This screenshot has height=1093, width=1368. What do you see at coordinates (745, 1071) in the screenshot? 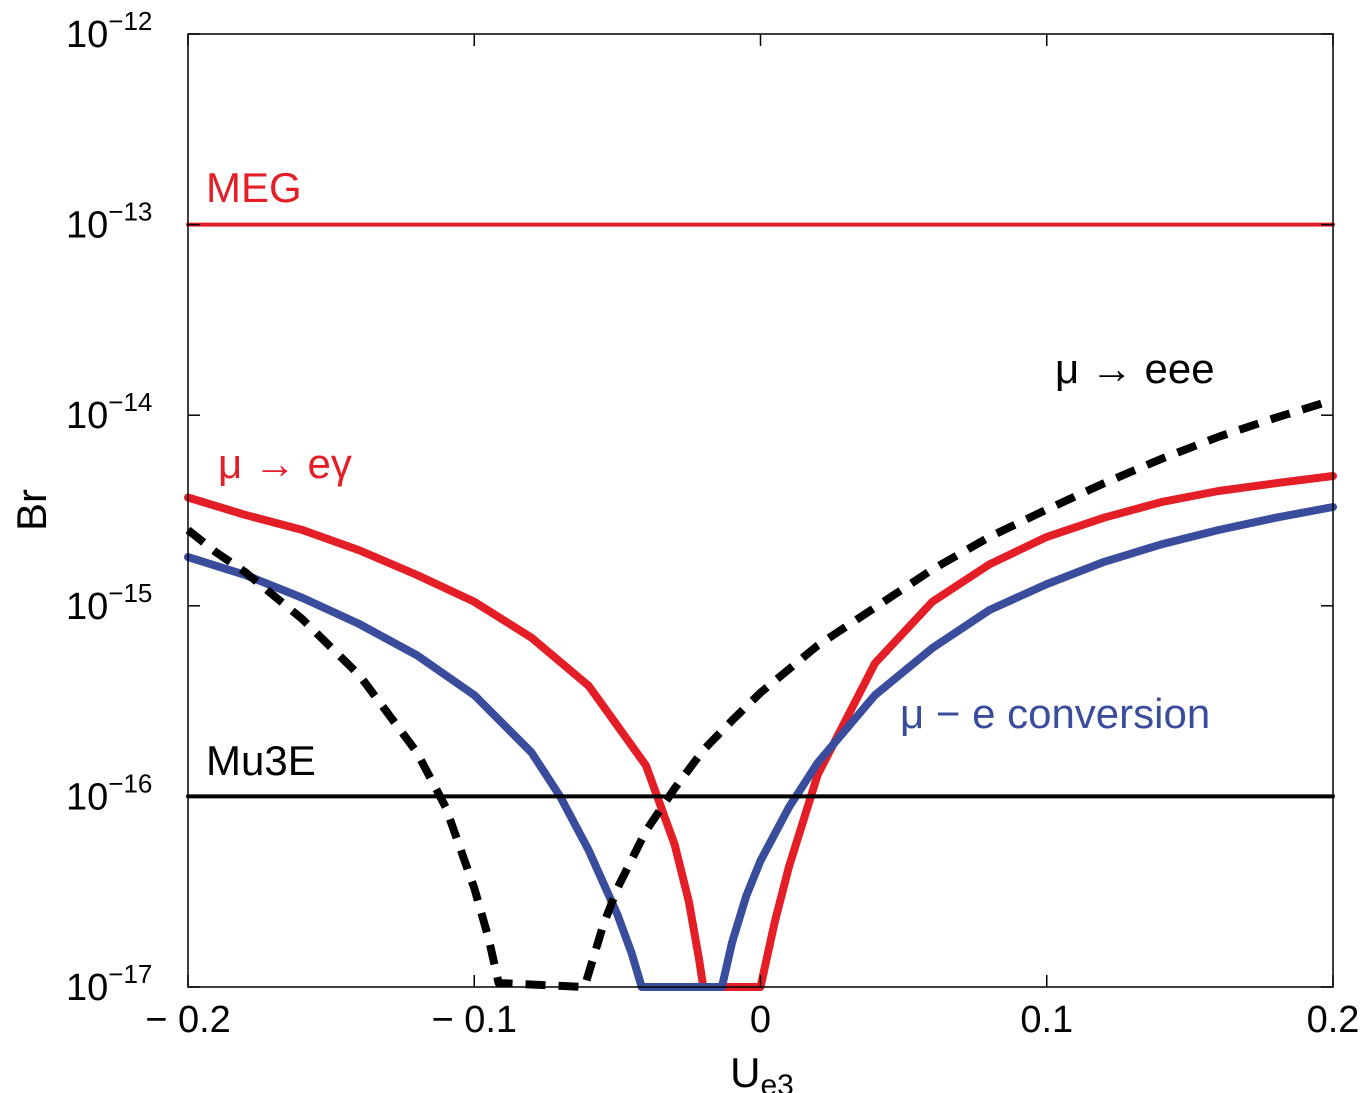
I see `x-axis-title-main: U` at bounding box center [745, 1071].